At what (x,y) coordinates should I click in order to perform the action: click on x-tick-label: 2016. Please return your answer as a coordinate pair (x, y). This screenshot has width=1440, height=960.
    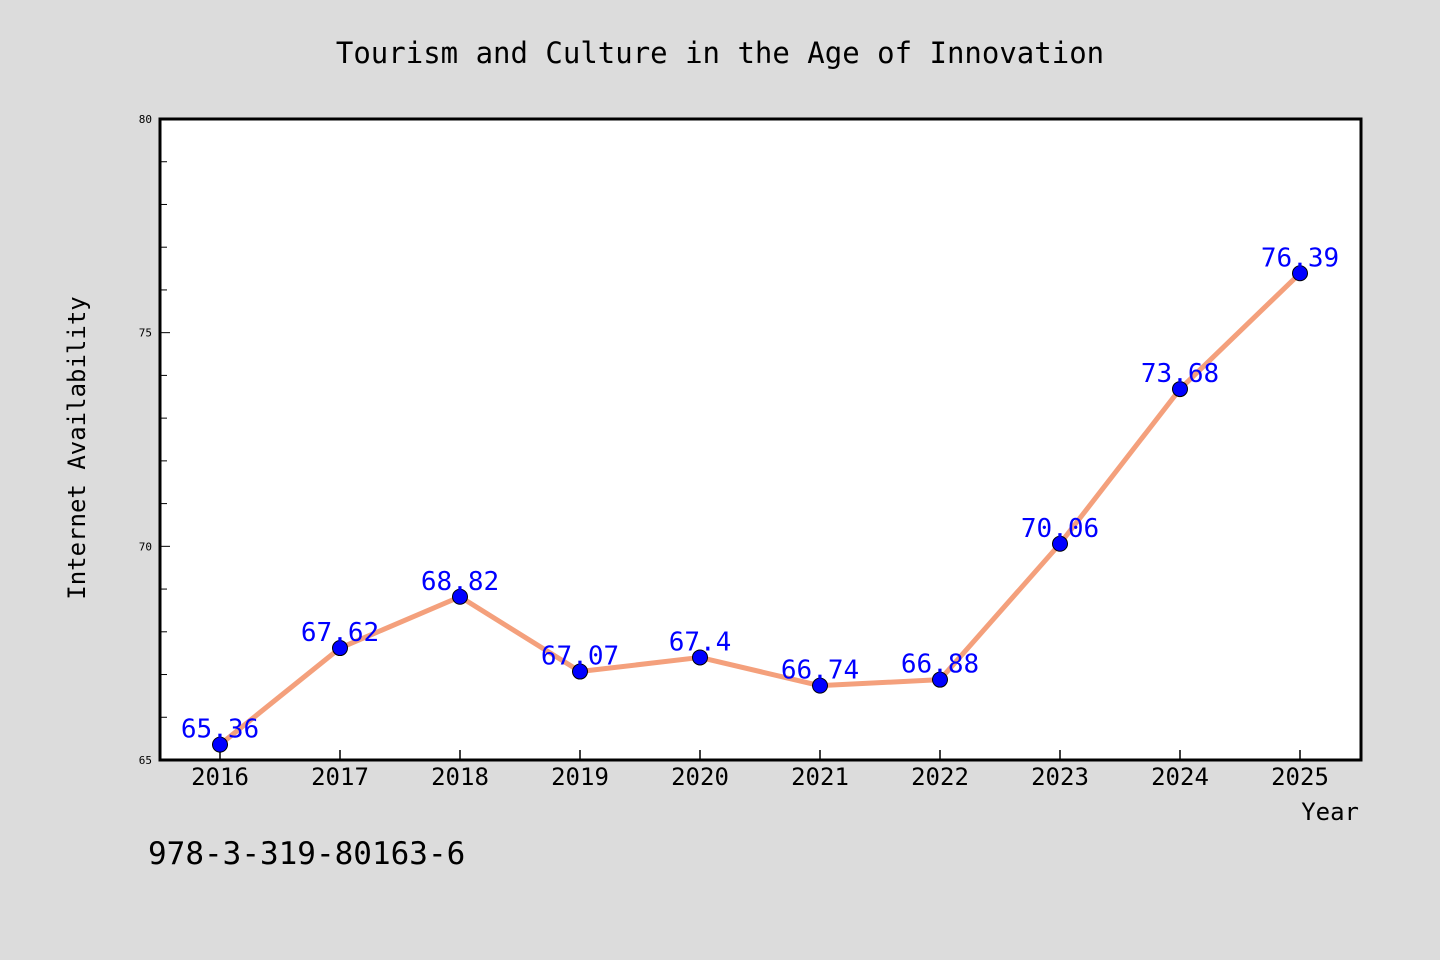
    Looking at the image, I should click on (220, 777).